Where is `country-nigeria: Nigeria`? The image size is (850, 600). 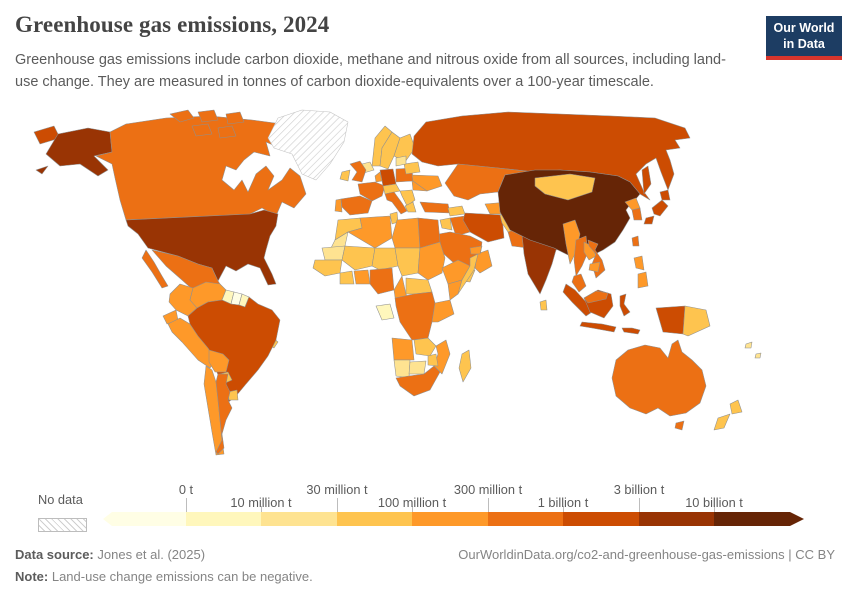 country-nigeria: Nigeria is located at coordinates (382, 281).